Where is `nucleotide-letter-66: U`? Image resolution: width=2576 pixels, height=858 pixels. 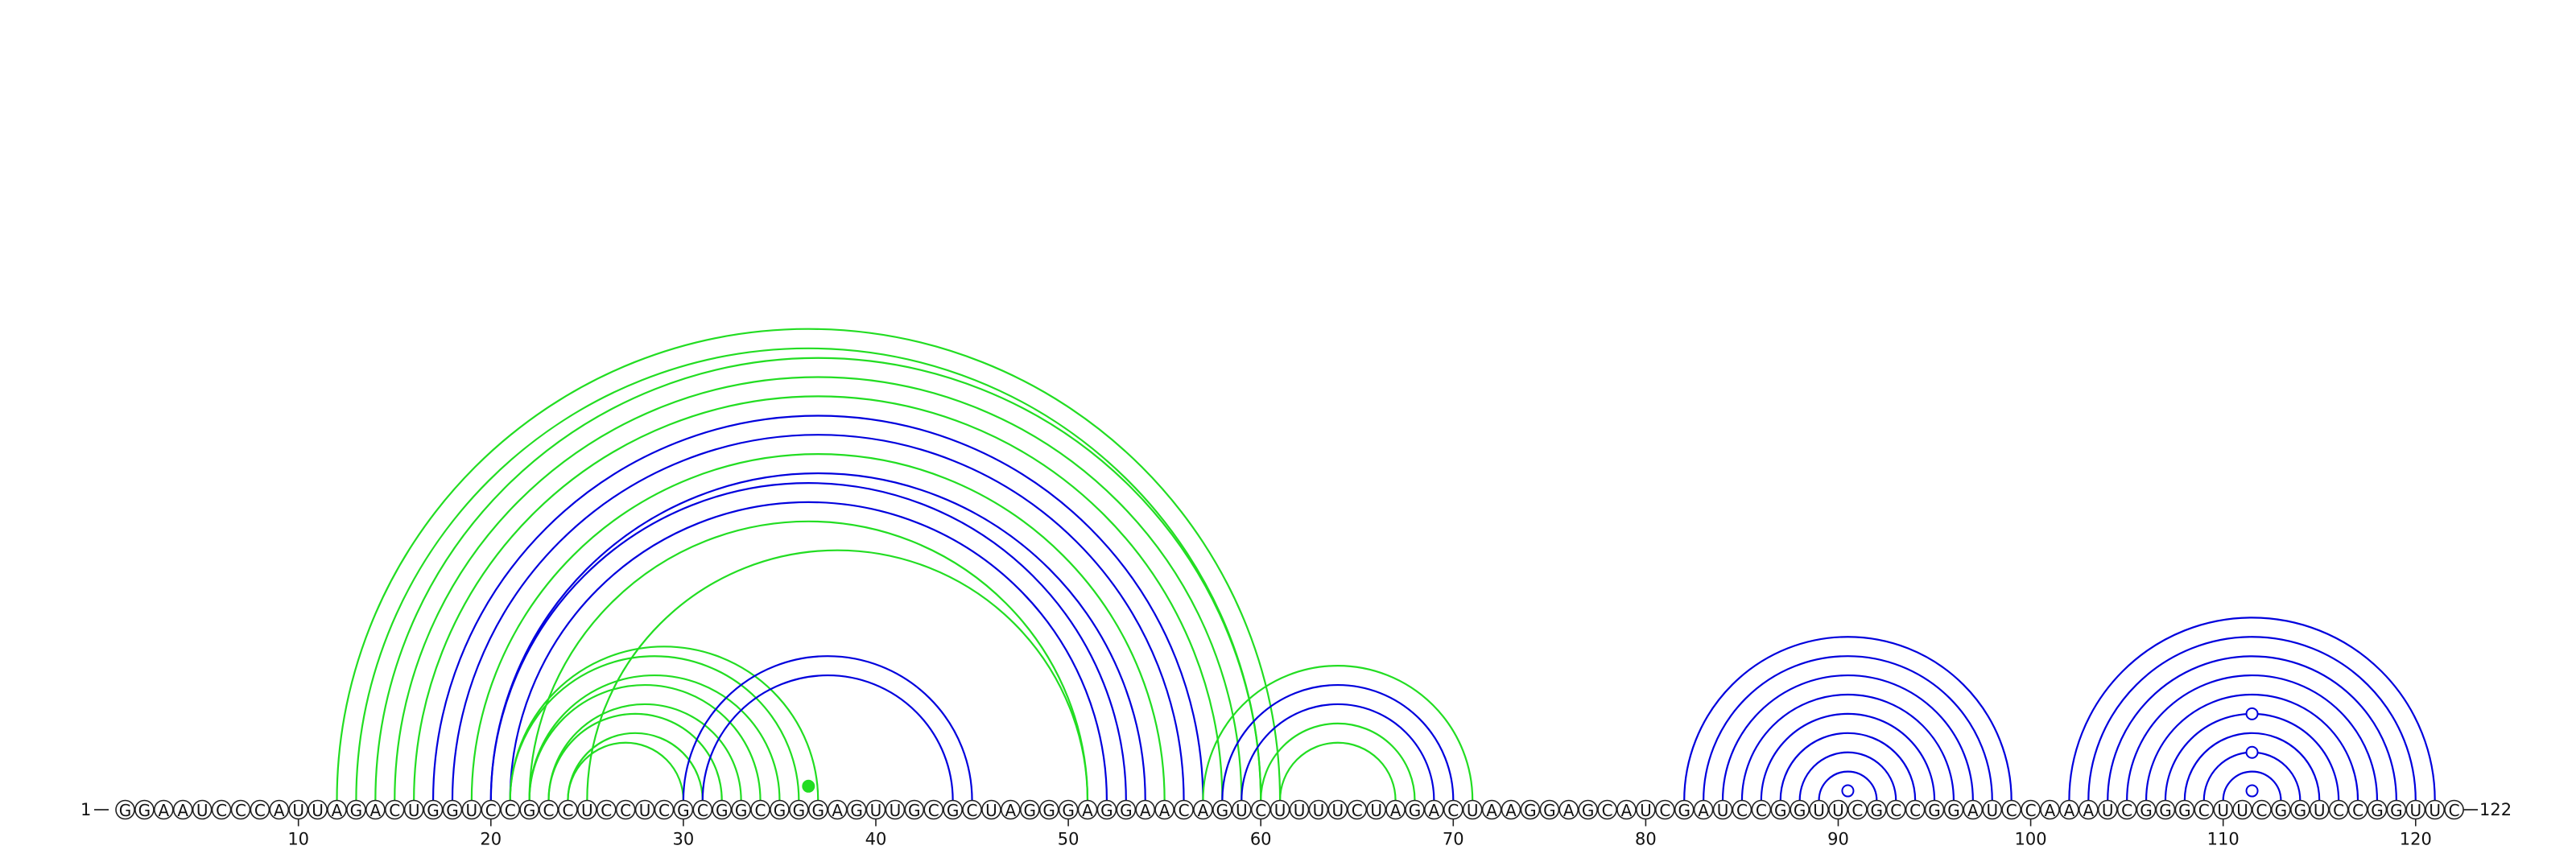 nucleotide-letter-66: U is located at coordinates (1376, 811).